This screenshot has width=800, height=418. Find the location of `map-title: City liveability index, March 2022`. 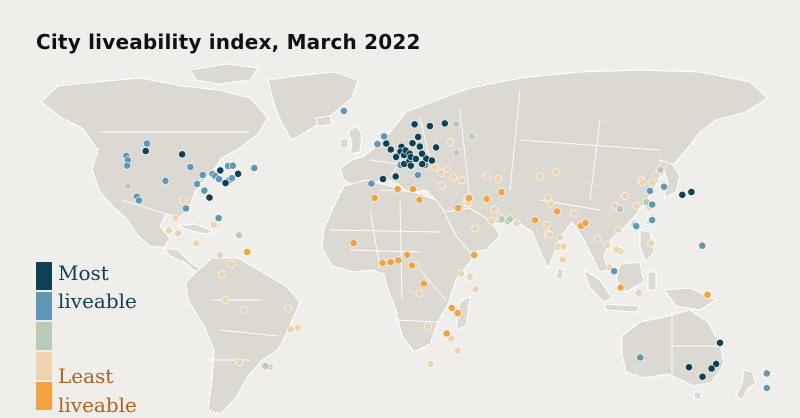

map-title: City liveability index, March 2022 is located at coordinates (228, 42).